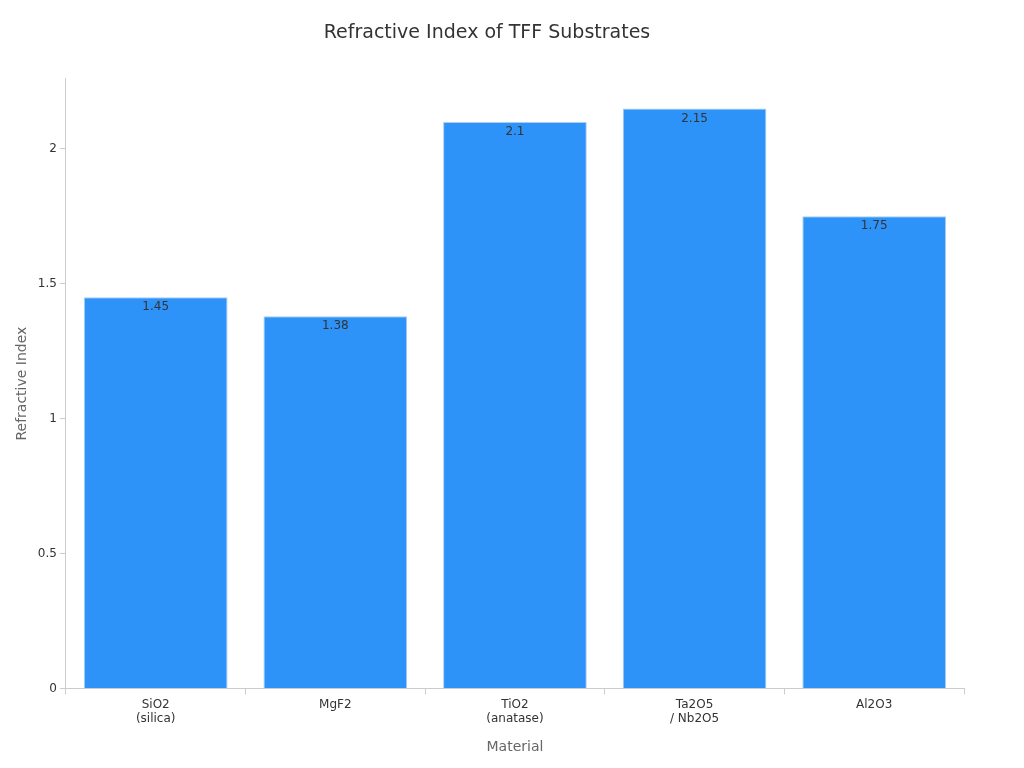 The image size is (1024, 768). What do you see at coordinates (335, 703) in the screenshot?
I see `x-tick-label: MgF2` at bounding box center [335, 703].